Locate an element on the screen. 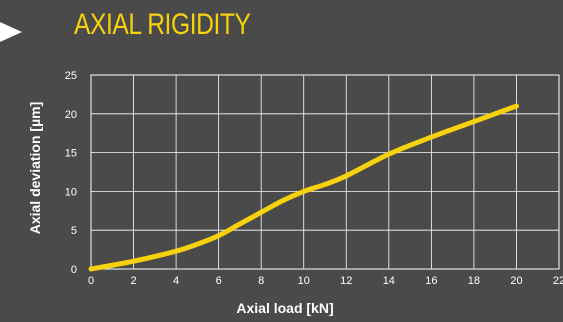 This screenshot has width=563, height=322. x-tick-label: 22 is located at coordinates (558, 281).